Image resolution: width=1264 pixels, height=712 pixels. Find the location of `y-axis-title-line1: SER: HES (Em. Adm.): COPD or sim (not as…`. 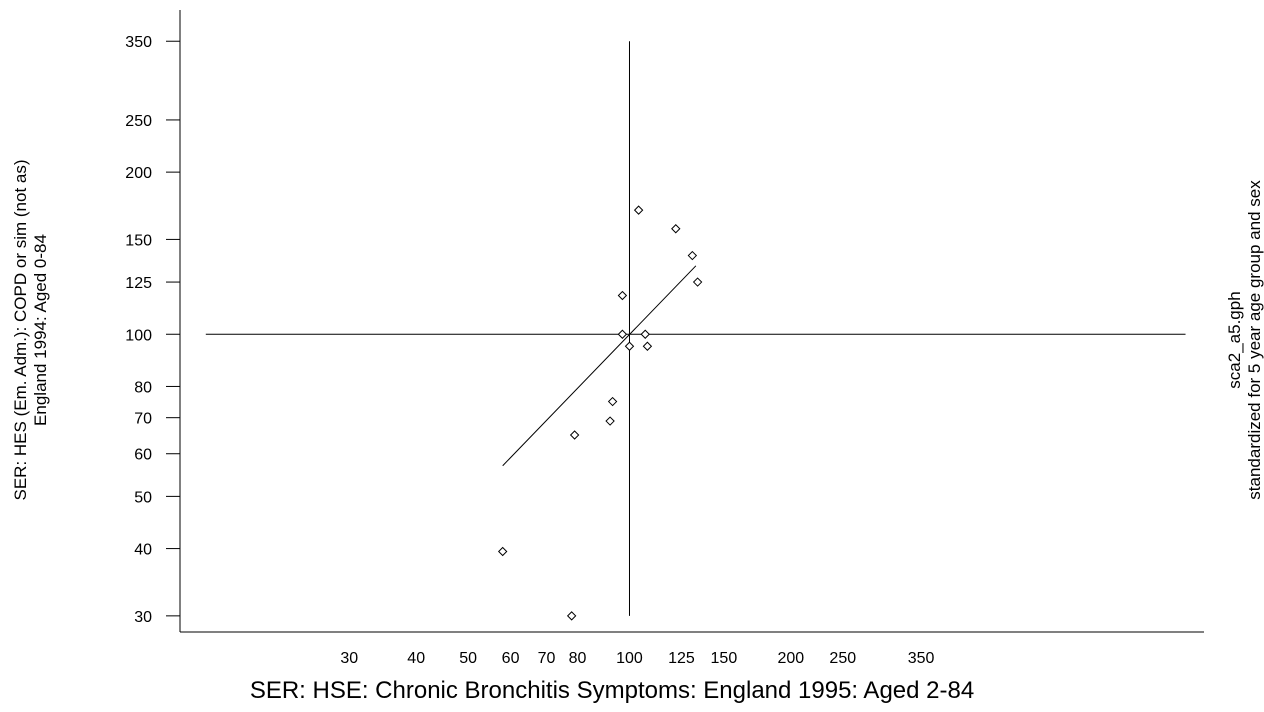

y-axis-title-line1: SER: HES (Em. Adm.): COPD or sim (not as… is located at coordinates (20, 329).